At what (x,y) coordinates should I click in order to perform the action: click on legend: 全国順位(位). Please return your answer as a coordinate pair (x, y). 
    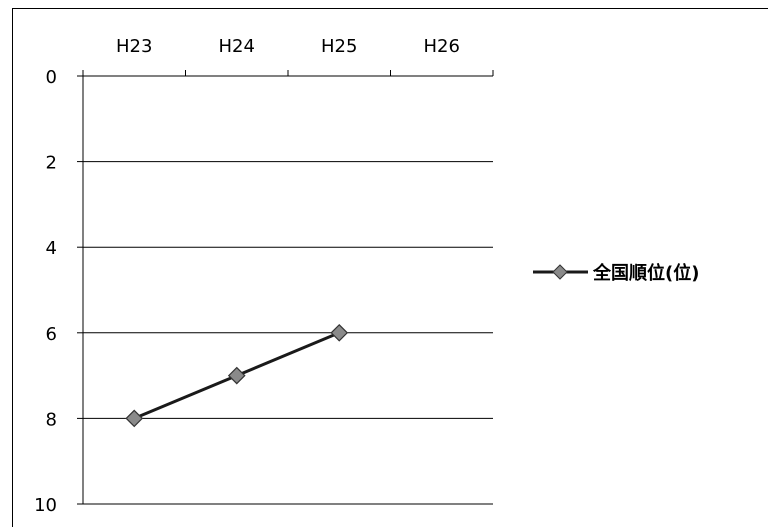
    Looking at the image, I should click on (616, 273).